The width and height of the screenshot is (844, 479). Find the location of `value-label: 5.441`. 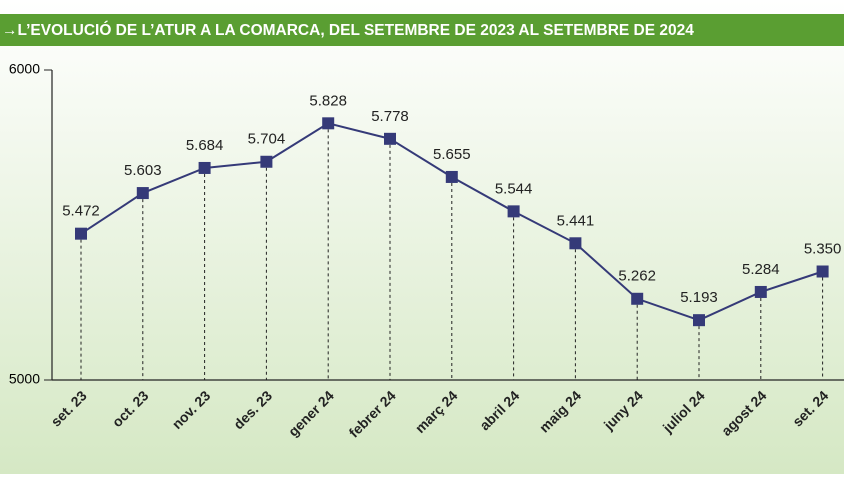

value-label: 5.441 is located at coordinates (576, 220).